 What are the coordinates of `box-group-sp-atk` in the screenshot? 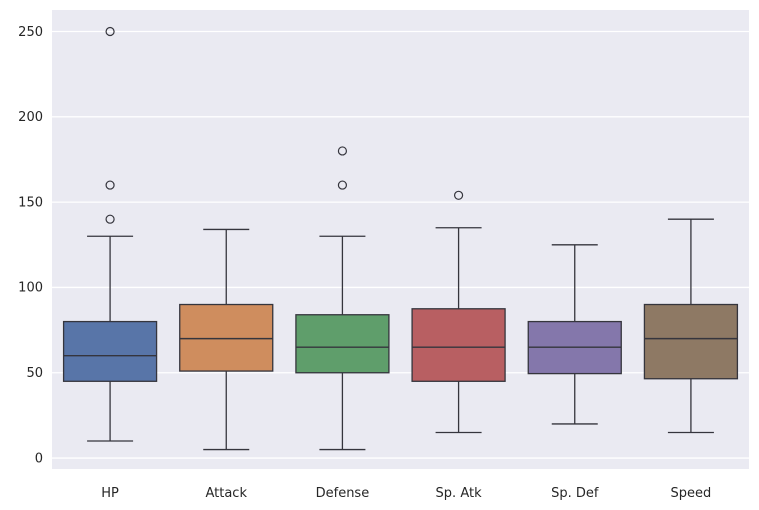 It's located at (458, 312).